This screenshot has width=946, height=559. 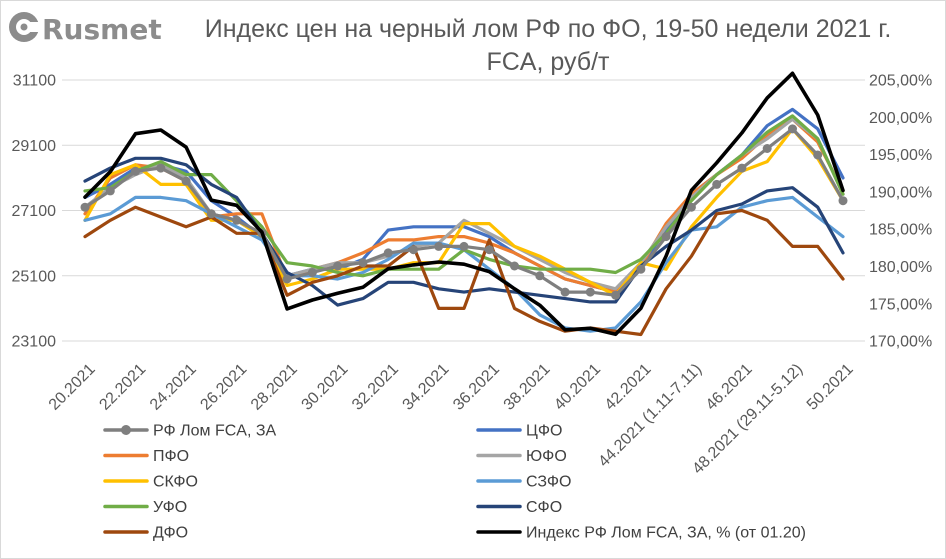 What do you see at coordinates (145, 533) in the screenshot?
I see `legend-item: ДФО` at bounding box center [145, 533].